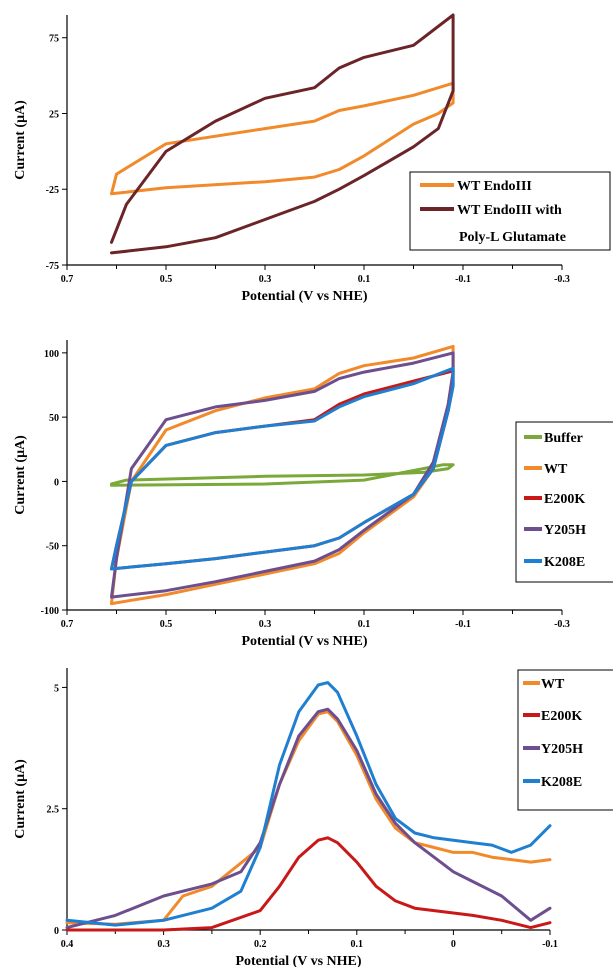  Describe the element at coordinates (282, 138) in the screenshot. I see `series-line-wt-endoiii` at that location.